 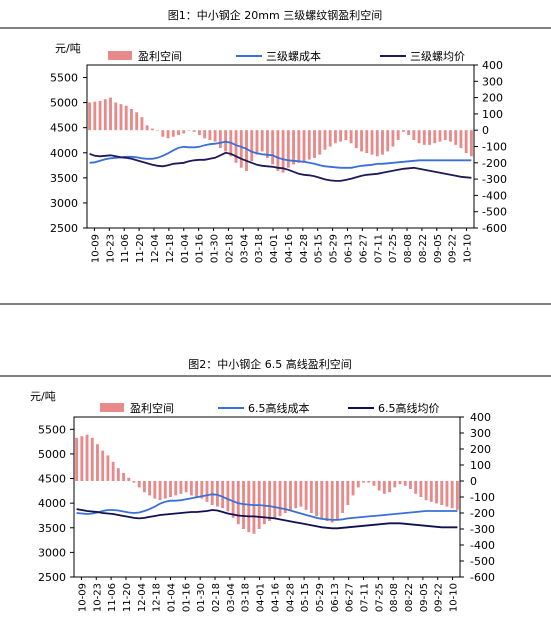 What do you see at coordinates (319, 248) in the screenshot?
I see `x-tick-label: 05-15` at bounding box center [319, 248].